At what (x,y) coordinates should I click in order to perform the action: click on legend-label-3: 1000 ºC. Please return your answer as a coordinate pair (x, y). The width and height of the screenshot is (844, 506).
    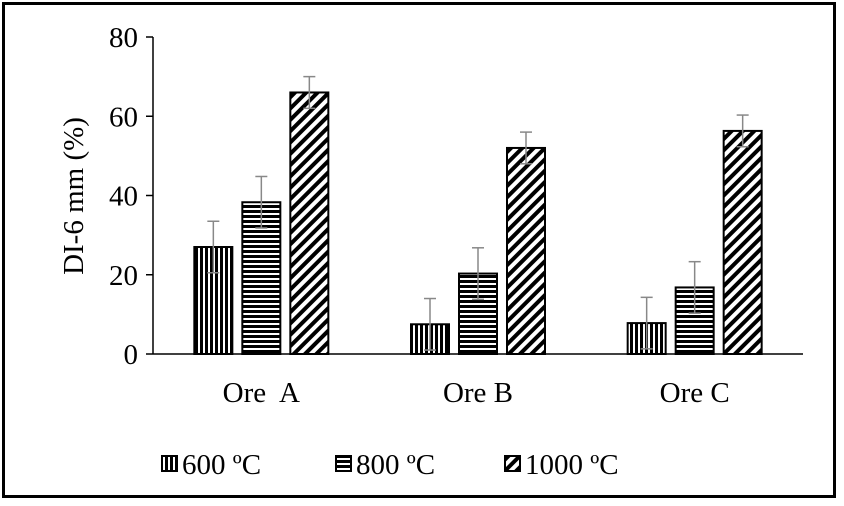
    Looking at the image, I should click on (572, 465).